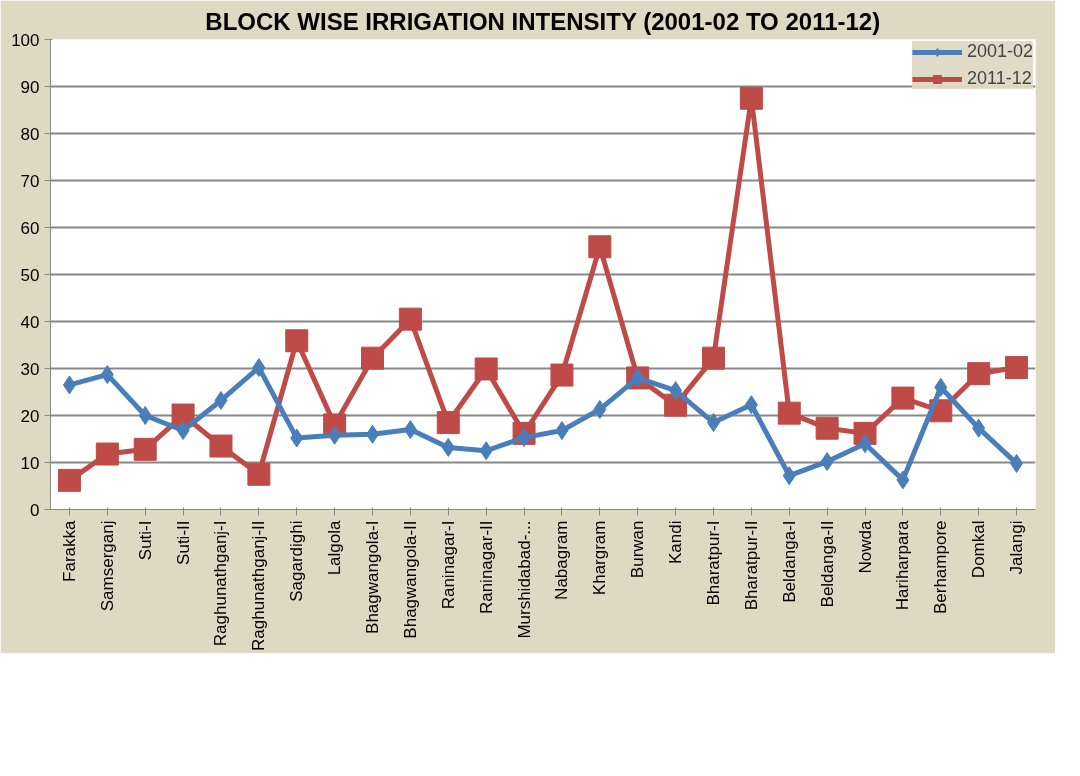 The height and width of the screenshot is (776, 1080). Describe the element at coordinates (789, 561) in the screenshot. I see `x-tick-label: Beldanga-I` at that location.